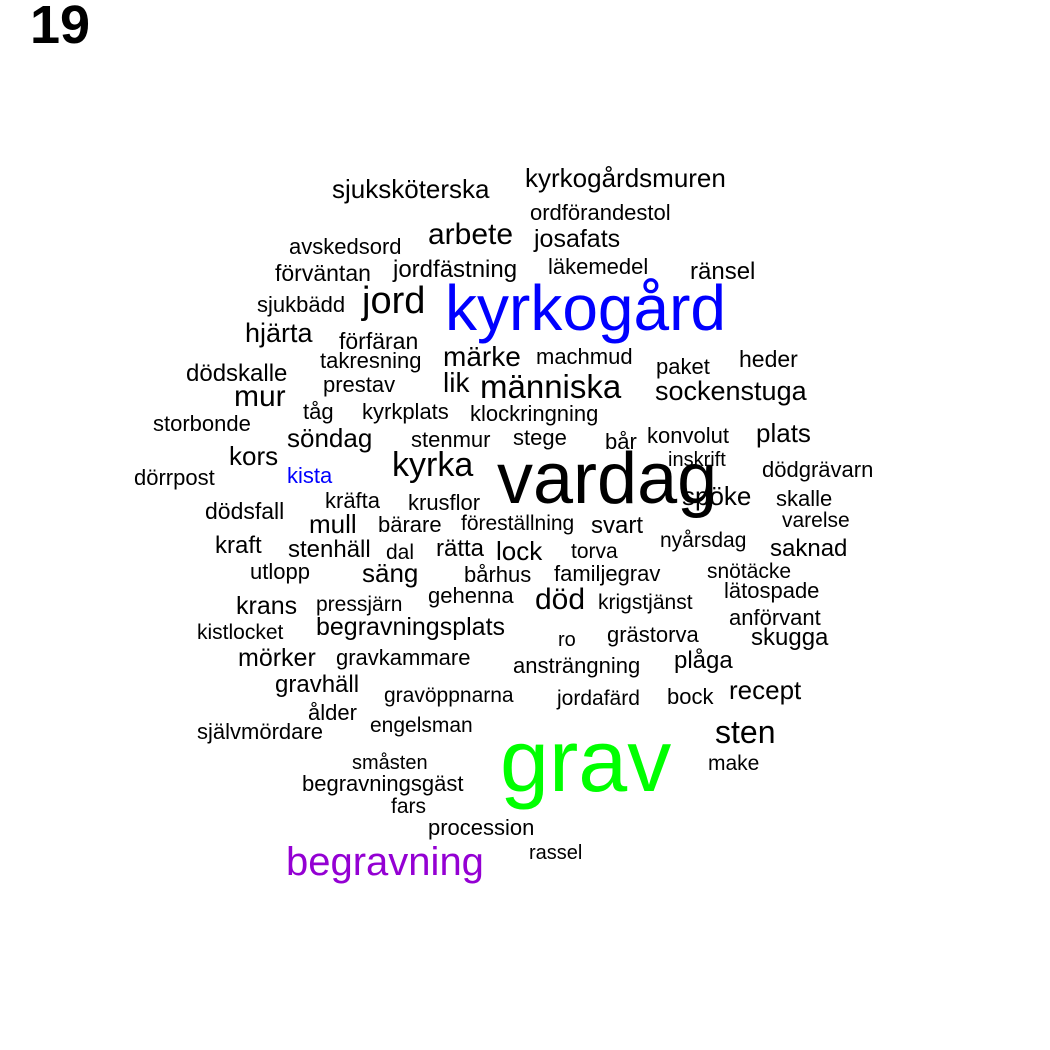 The image size is (1050, 1050). I want to click on word-cloud-word: rassel, so click(556, 853).